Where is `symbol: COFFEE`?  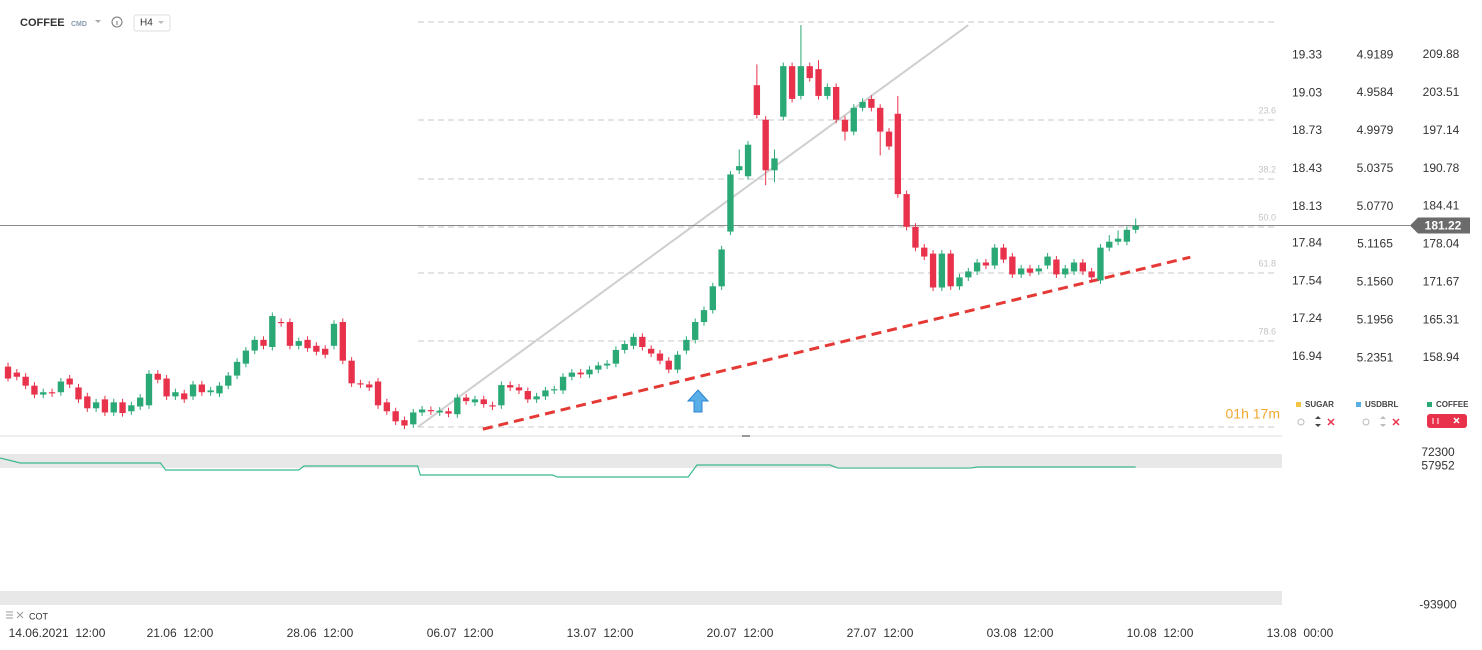
symbol: COFFEE is located at coordinates (42, 23).